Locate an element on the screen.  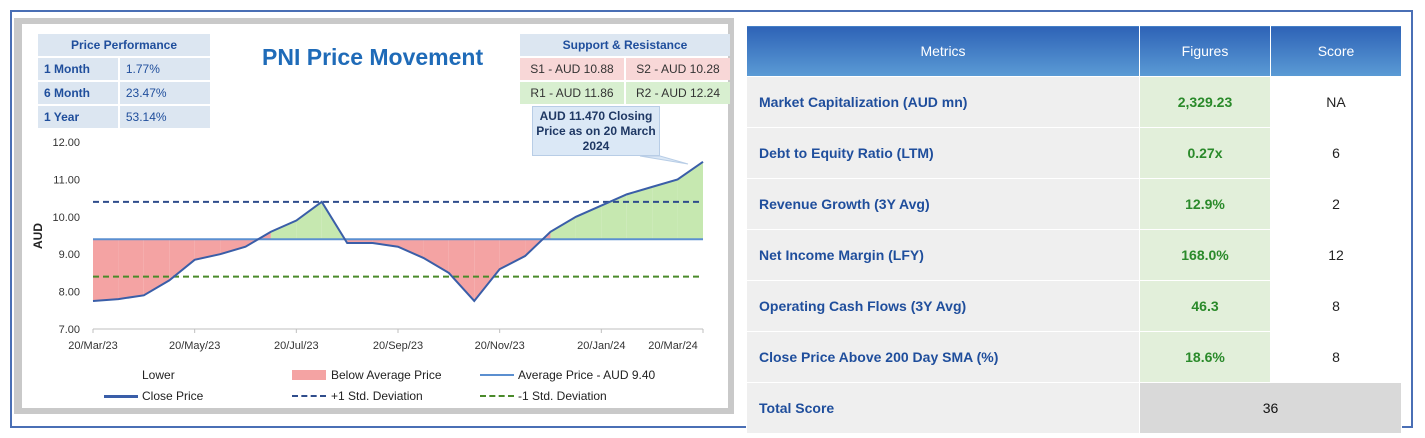
x-tick-label: 20/Nov/23 is located at coordinates (500, 346).